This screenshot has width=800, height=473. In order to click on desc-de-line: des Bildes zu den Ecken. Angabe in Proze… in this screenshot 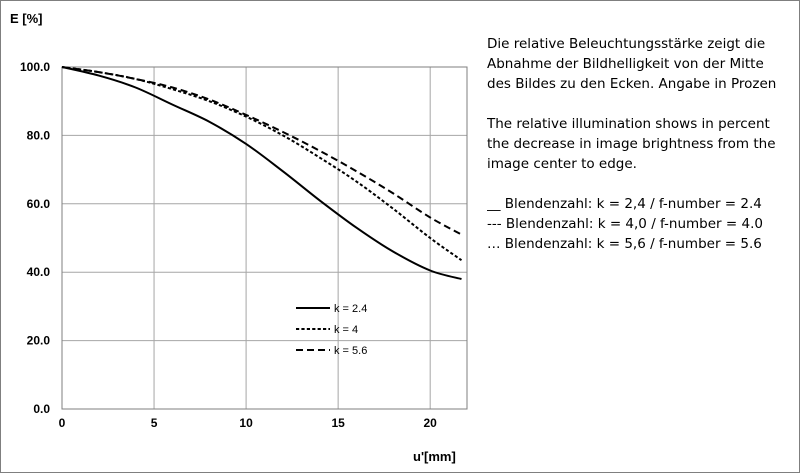, I will do `click(632, 84)`.